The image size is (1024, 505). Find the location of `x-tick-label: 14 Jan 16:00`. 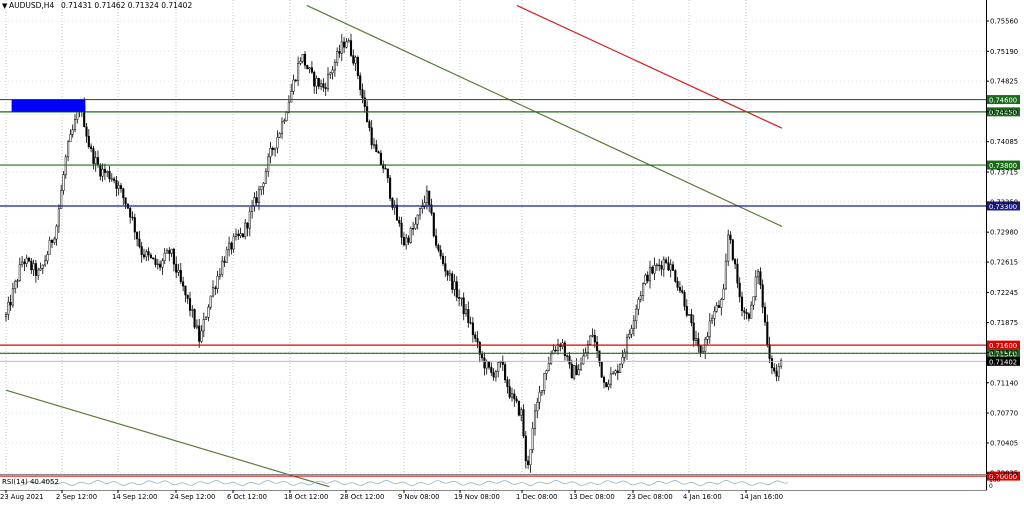

x-tick-label: 14 Jan 16:00 is located at coordinates (761, 497).